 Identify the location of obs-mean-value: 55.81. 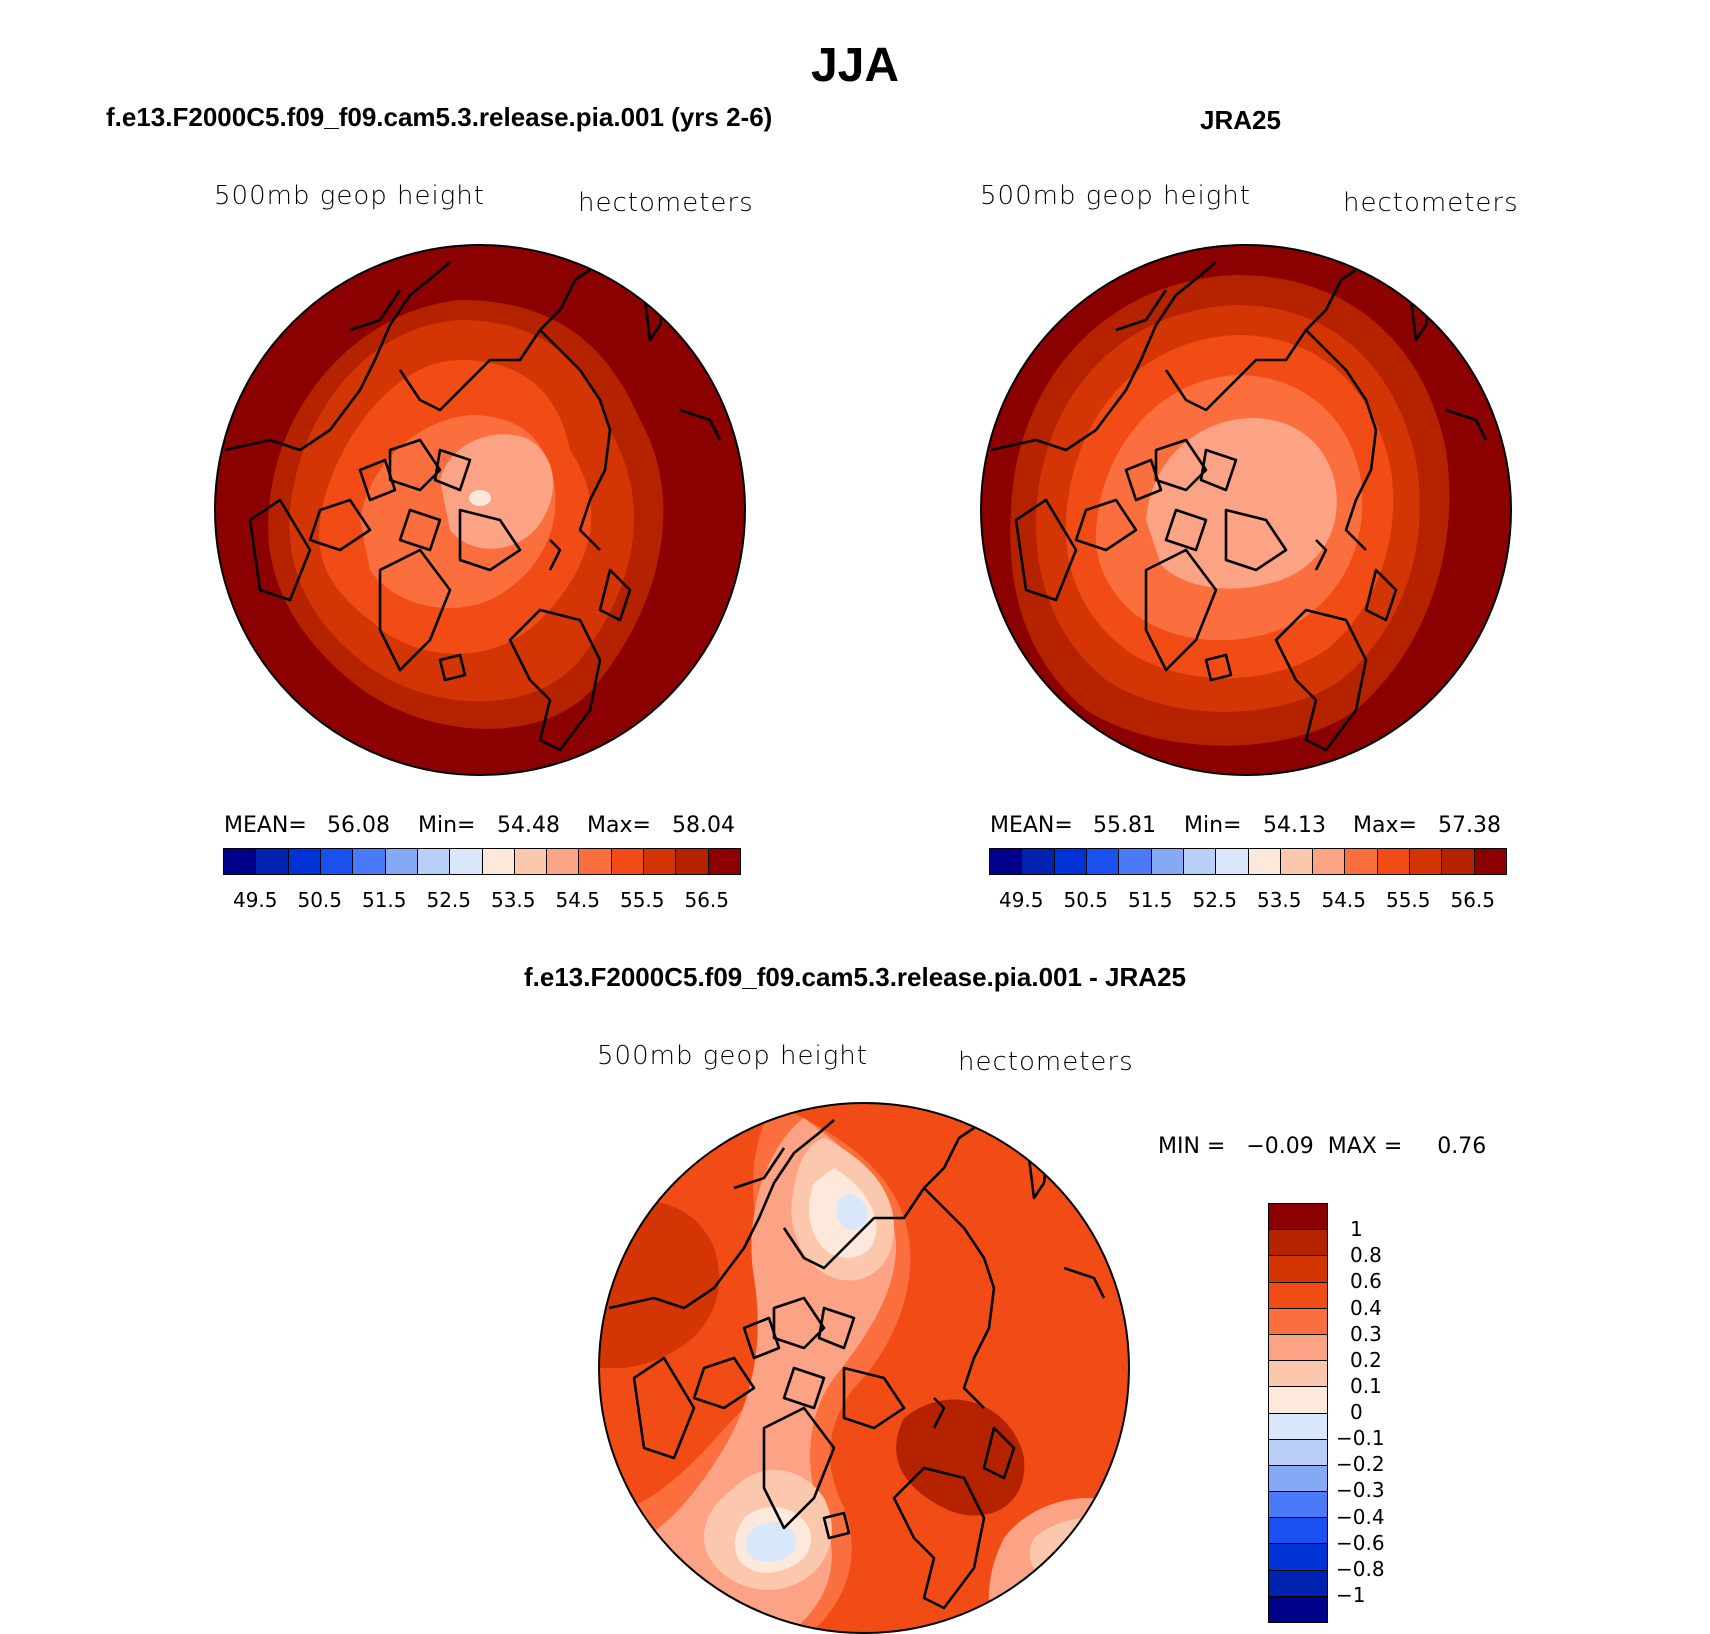
(1124, 825).